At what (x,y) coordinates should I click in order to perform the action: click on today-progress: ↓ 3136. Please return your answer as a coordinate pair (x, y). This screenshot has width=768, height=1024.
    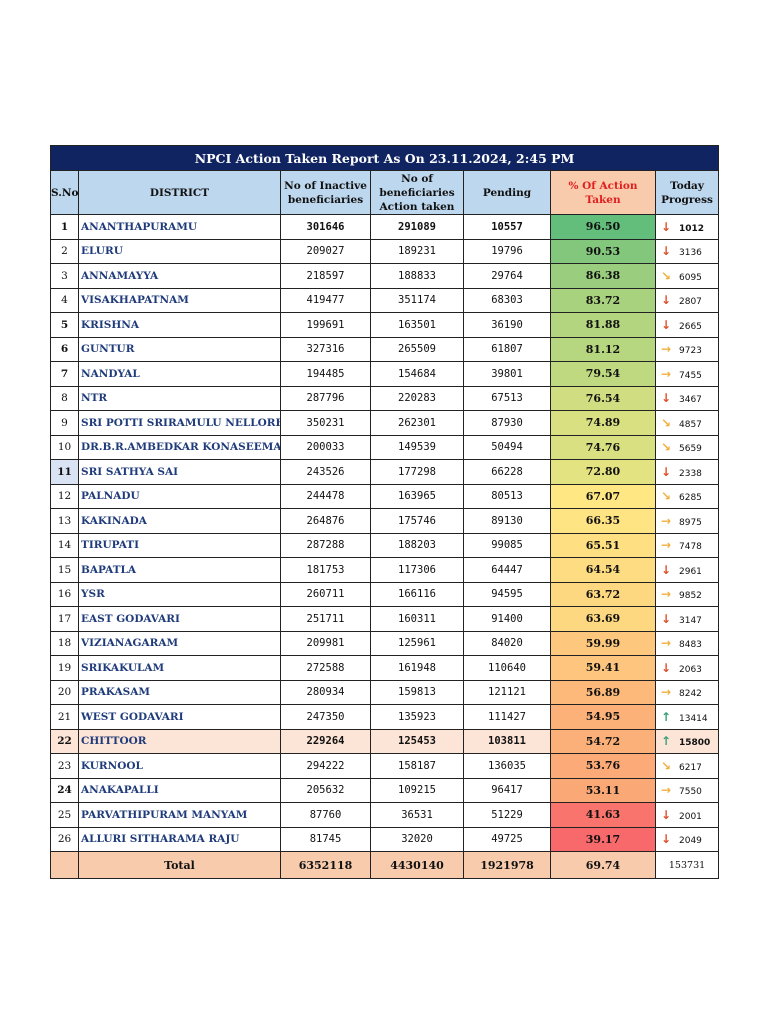
    Looking at the image, I should click on (687, 251).